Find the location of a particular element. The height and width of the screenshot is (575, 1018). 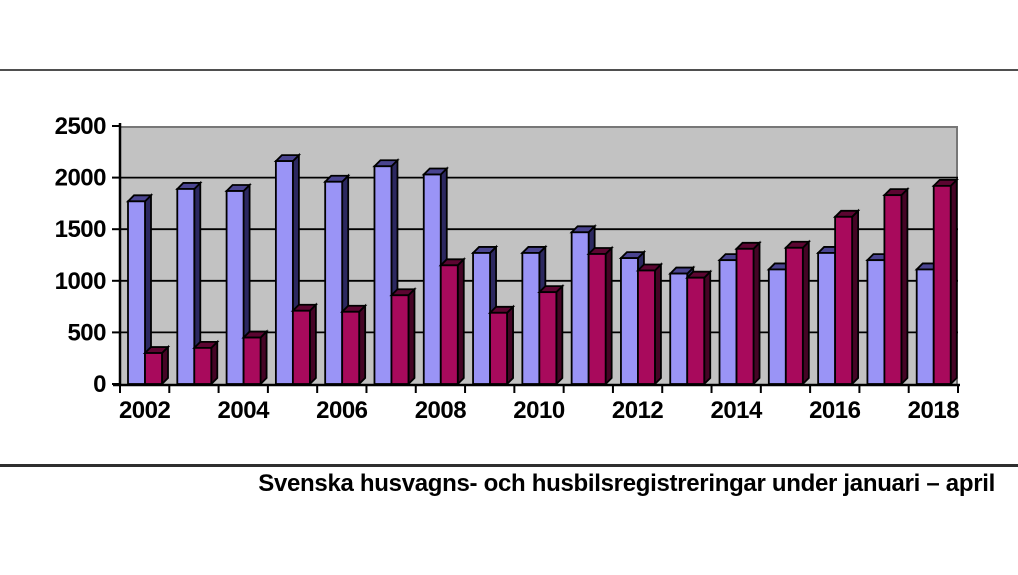

blue-bars-2003 is located at coordinates (189, 283).